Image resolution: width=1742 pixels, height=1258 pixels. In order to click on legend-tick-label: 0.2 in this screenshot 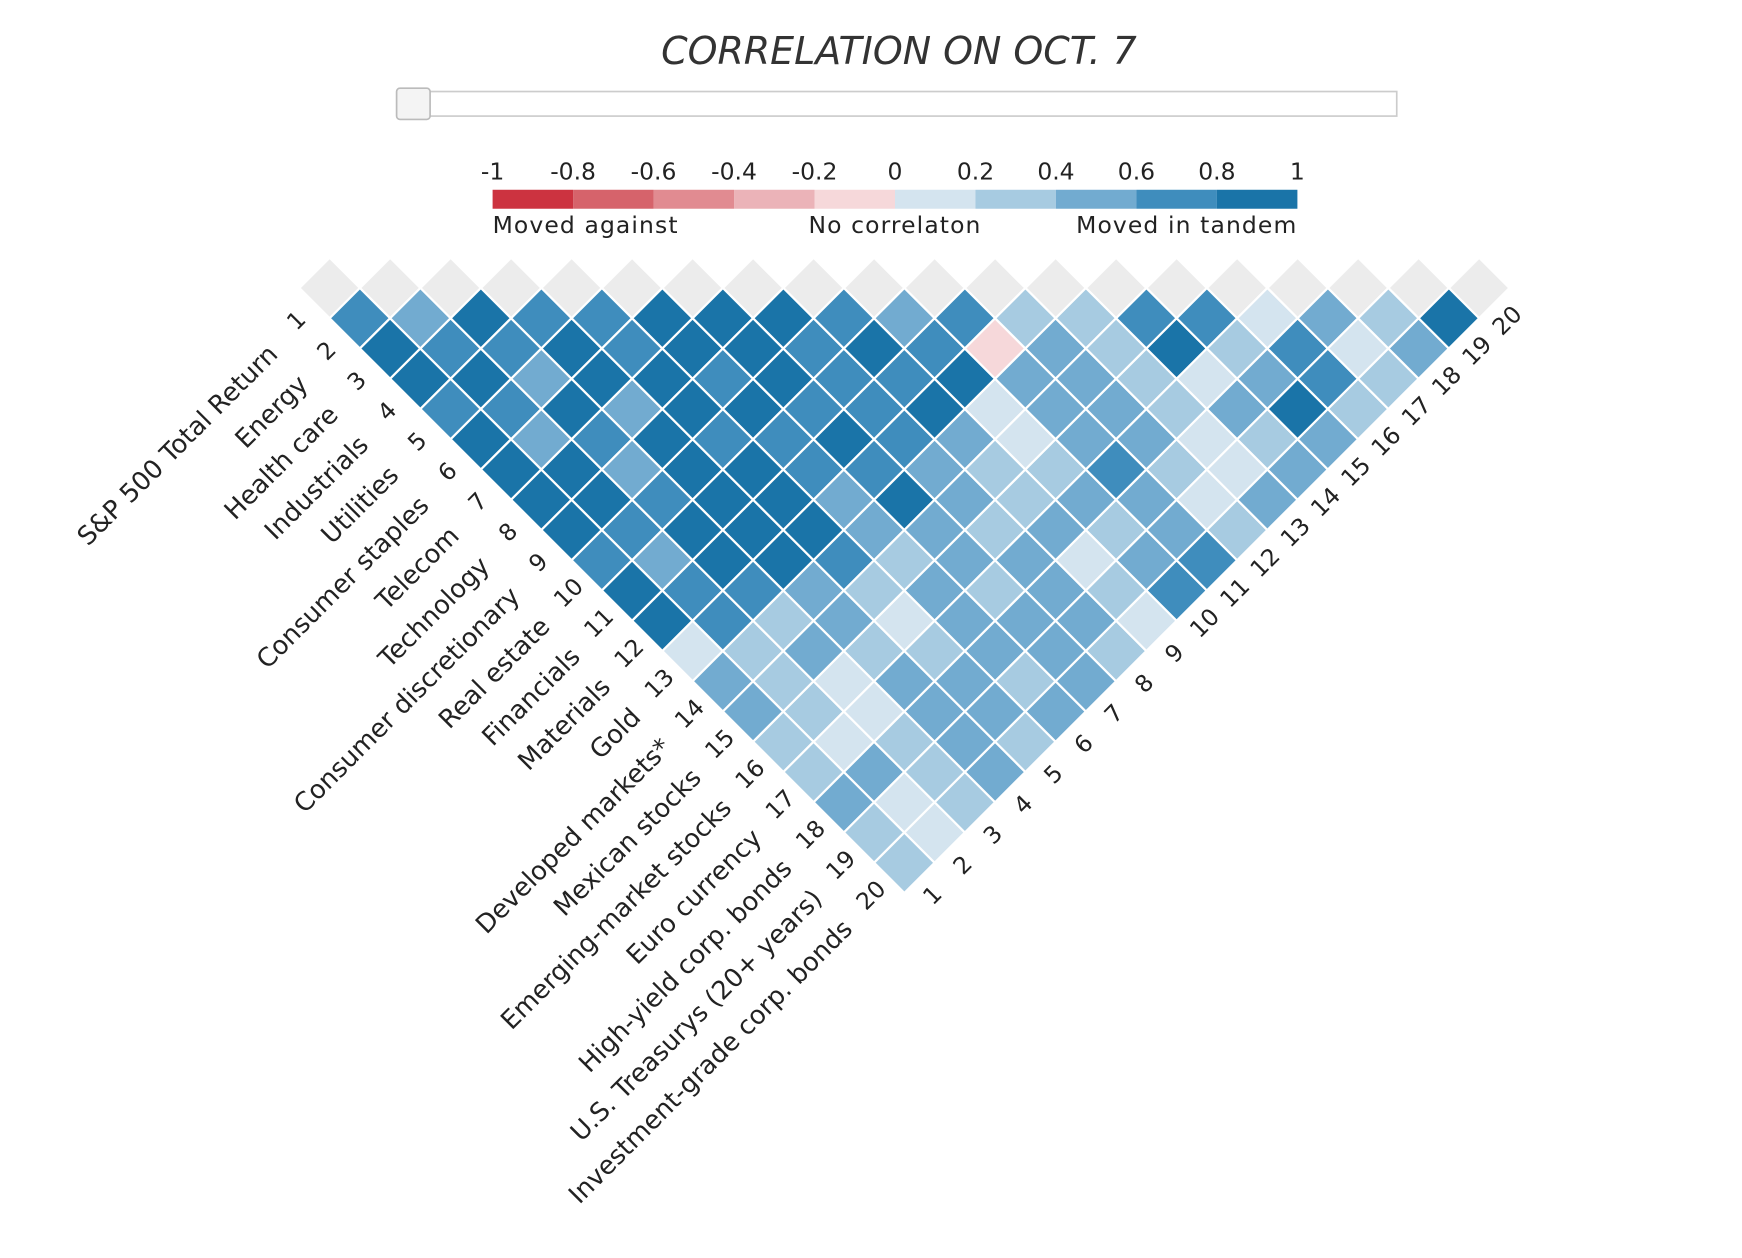, I will do `click(975, 172)`.